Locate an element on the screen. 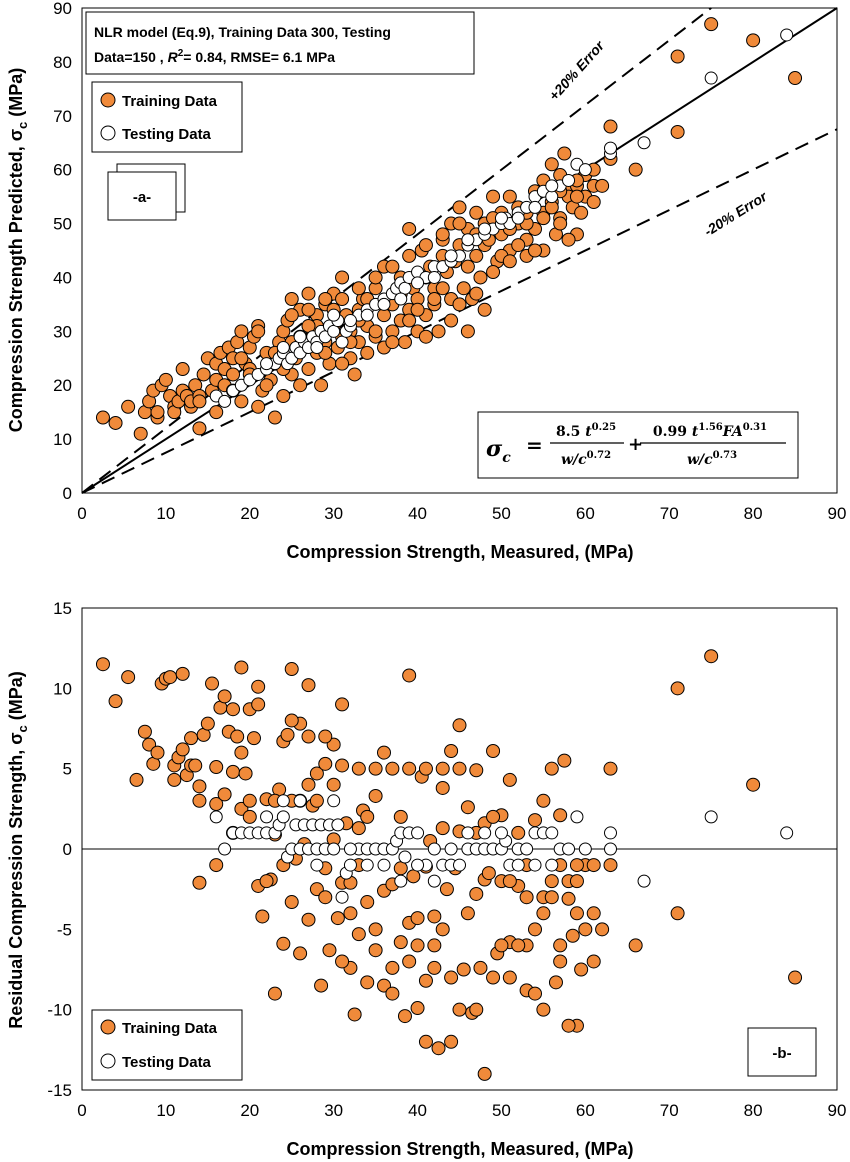 The height and width of the screenshot is (1162, 850). y-tick-label: 70 is located at coordinates (62, 116).